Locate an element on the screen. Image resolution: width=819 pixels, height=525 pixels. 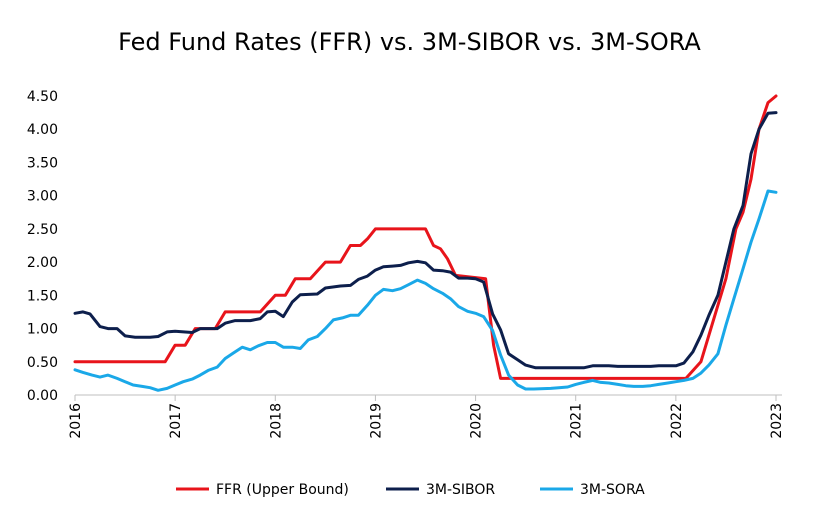
y-tick-label: 1.50 is located at coordinates (42, 296).